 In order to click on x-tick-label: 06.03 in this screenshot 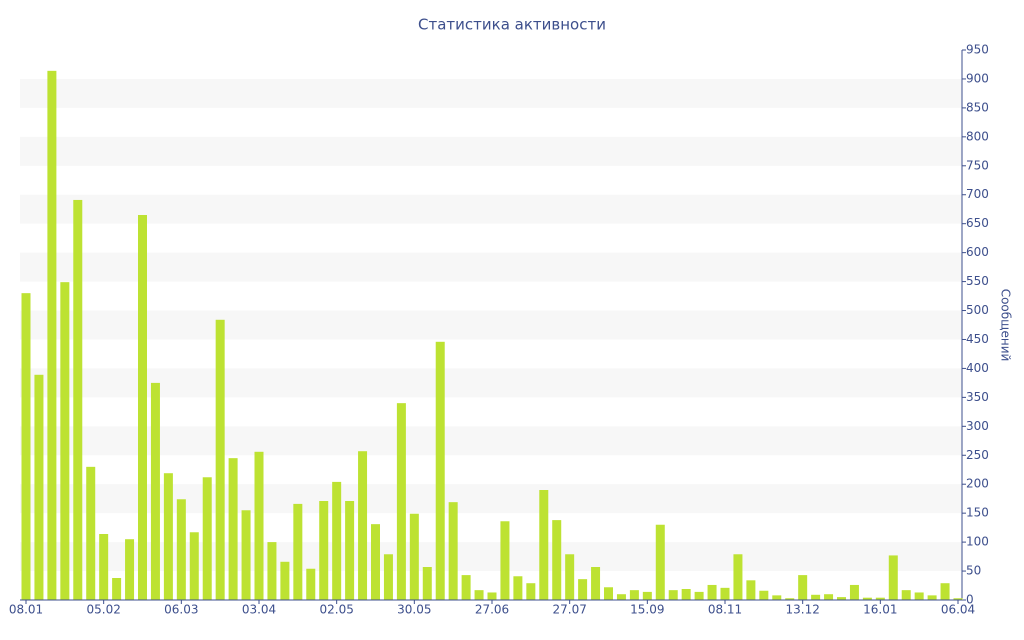, I will do `click(181, 610)`.